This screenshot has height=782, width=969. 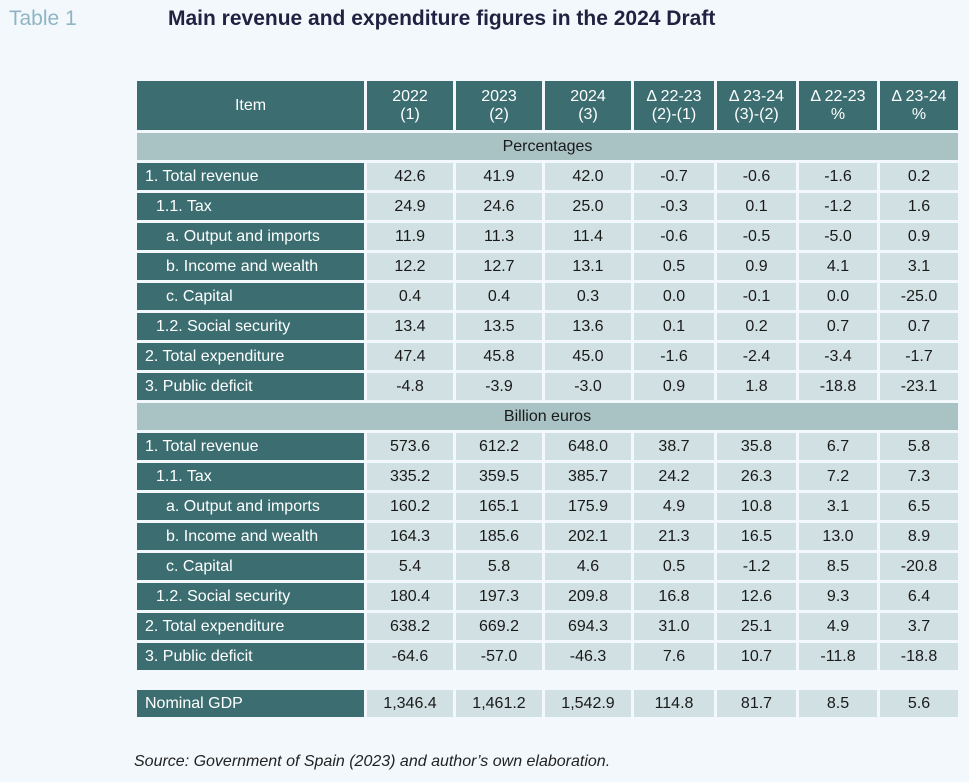 What do you see at coordinates (43, 18) in the screenshot?
I see `table-label: Table 1` at bounding box center [43, 18].